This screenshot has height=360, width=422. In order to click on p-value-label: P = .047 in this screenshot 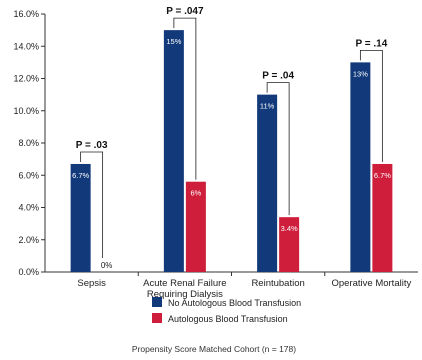, I will do `click(185, 11)`.